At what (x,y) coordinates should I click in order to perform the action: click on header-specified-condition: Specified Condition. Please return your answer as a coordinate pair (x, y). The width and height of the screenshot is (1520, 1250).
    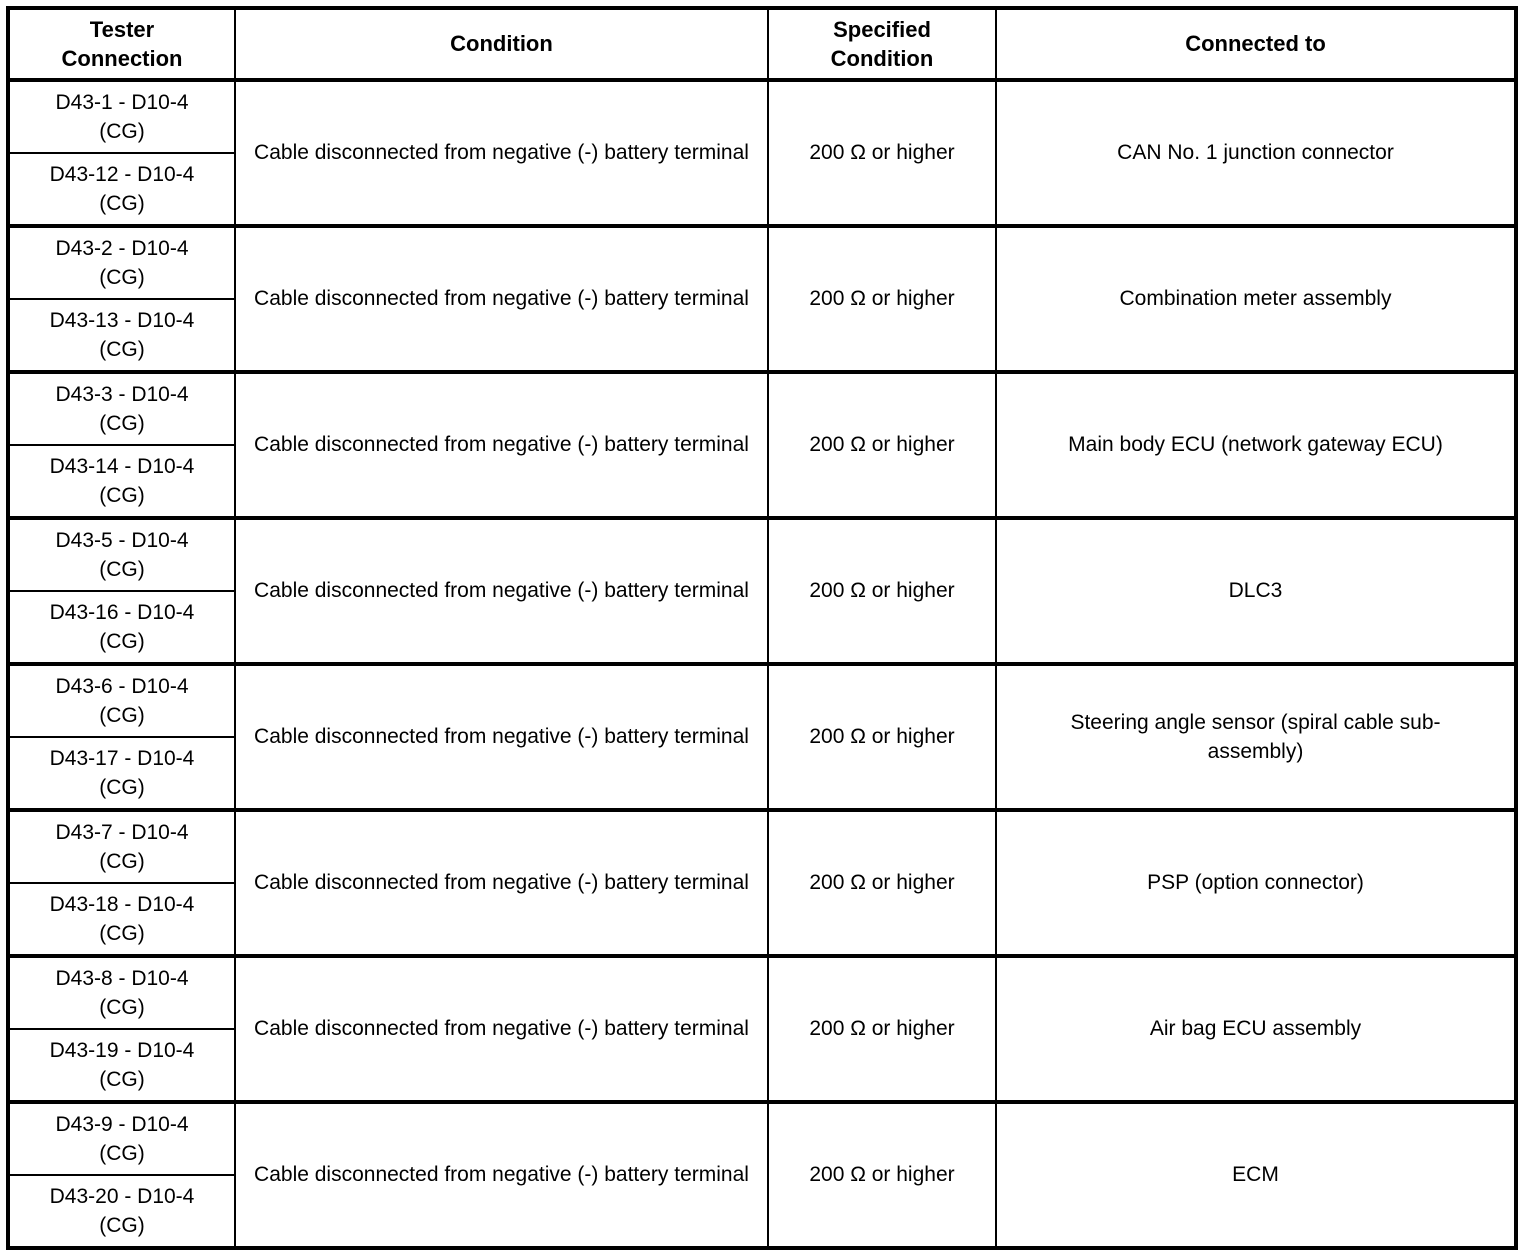
    Looking at the image, I should click on (882, 44).